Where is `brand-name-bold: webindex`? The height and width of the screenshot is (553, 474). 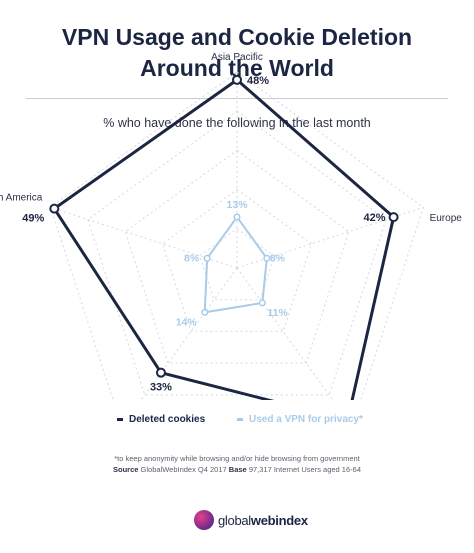 brand-name-bold: webindex is located at coordinates (279, 520).